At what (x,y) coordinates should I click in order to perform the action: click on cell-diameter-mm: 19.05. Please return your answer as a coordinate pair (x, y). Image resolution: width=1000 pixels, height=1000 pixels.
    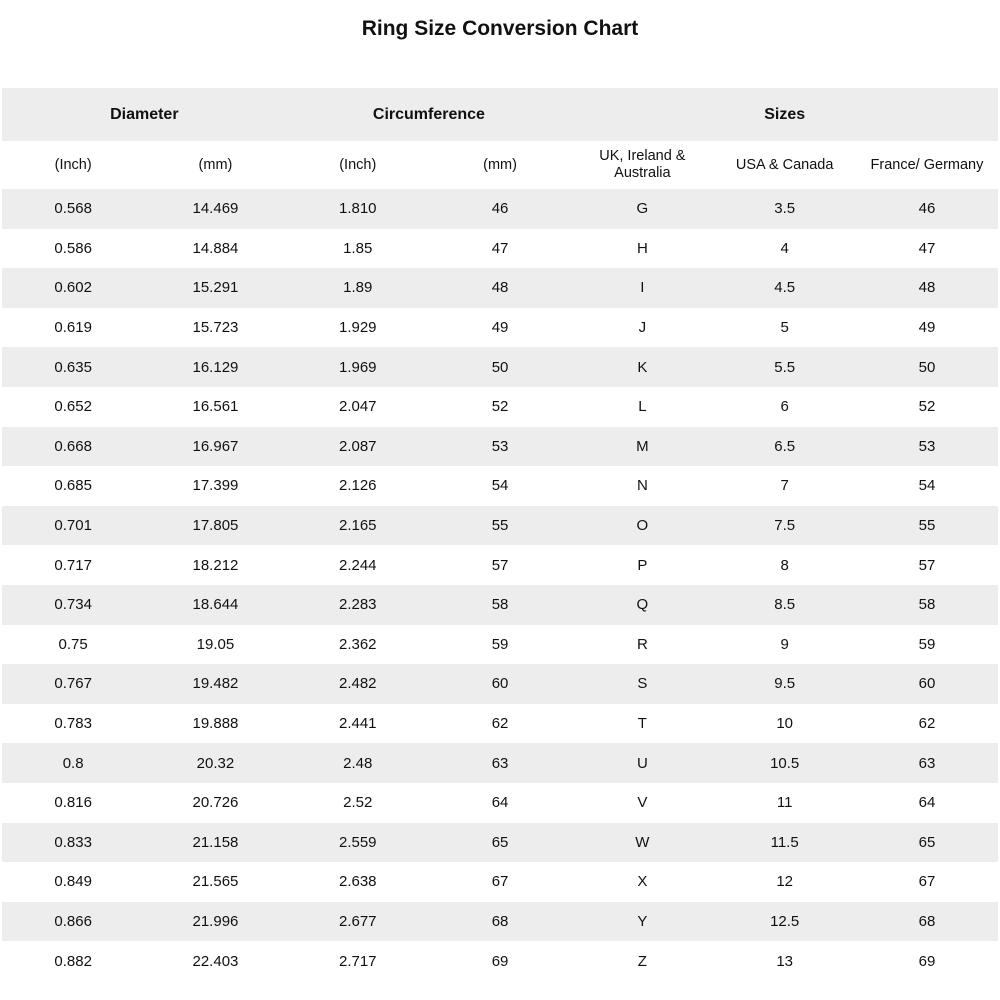
    Looking at the image, I should click on (215, 644).